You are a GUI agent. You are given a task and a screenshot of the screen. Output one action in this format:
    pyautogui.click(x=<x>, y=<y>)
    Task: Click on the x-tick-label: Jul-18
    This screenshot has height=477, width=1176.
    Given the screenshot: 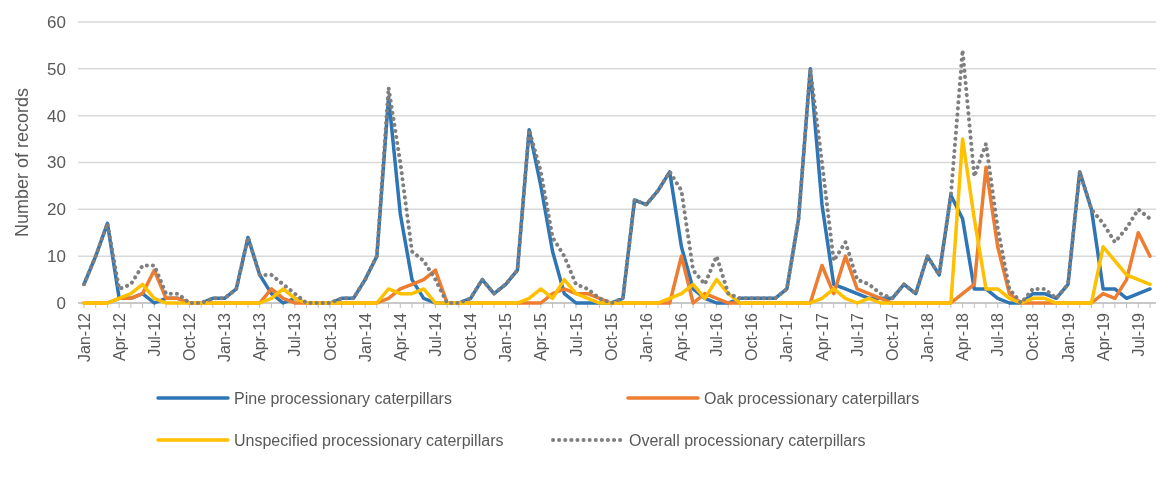 What is the action you would take?
    pyautogui.click(x=998, y=334)
    